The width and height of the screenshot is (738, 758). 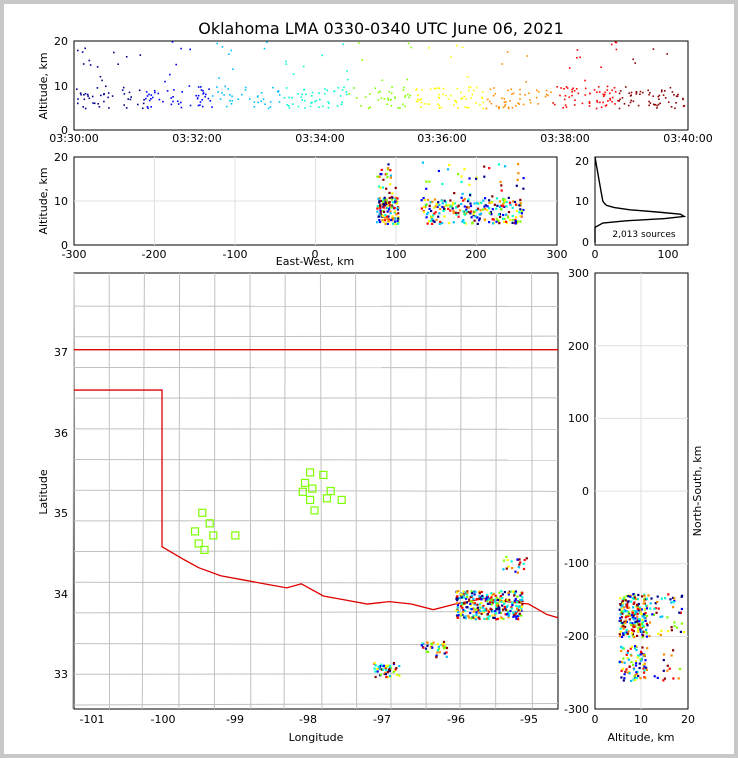 I want to click on ew-xtick-1: -200, so click(x=154, y=254).